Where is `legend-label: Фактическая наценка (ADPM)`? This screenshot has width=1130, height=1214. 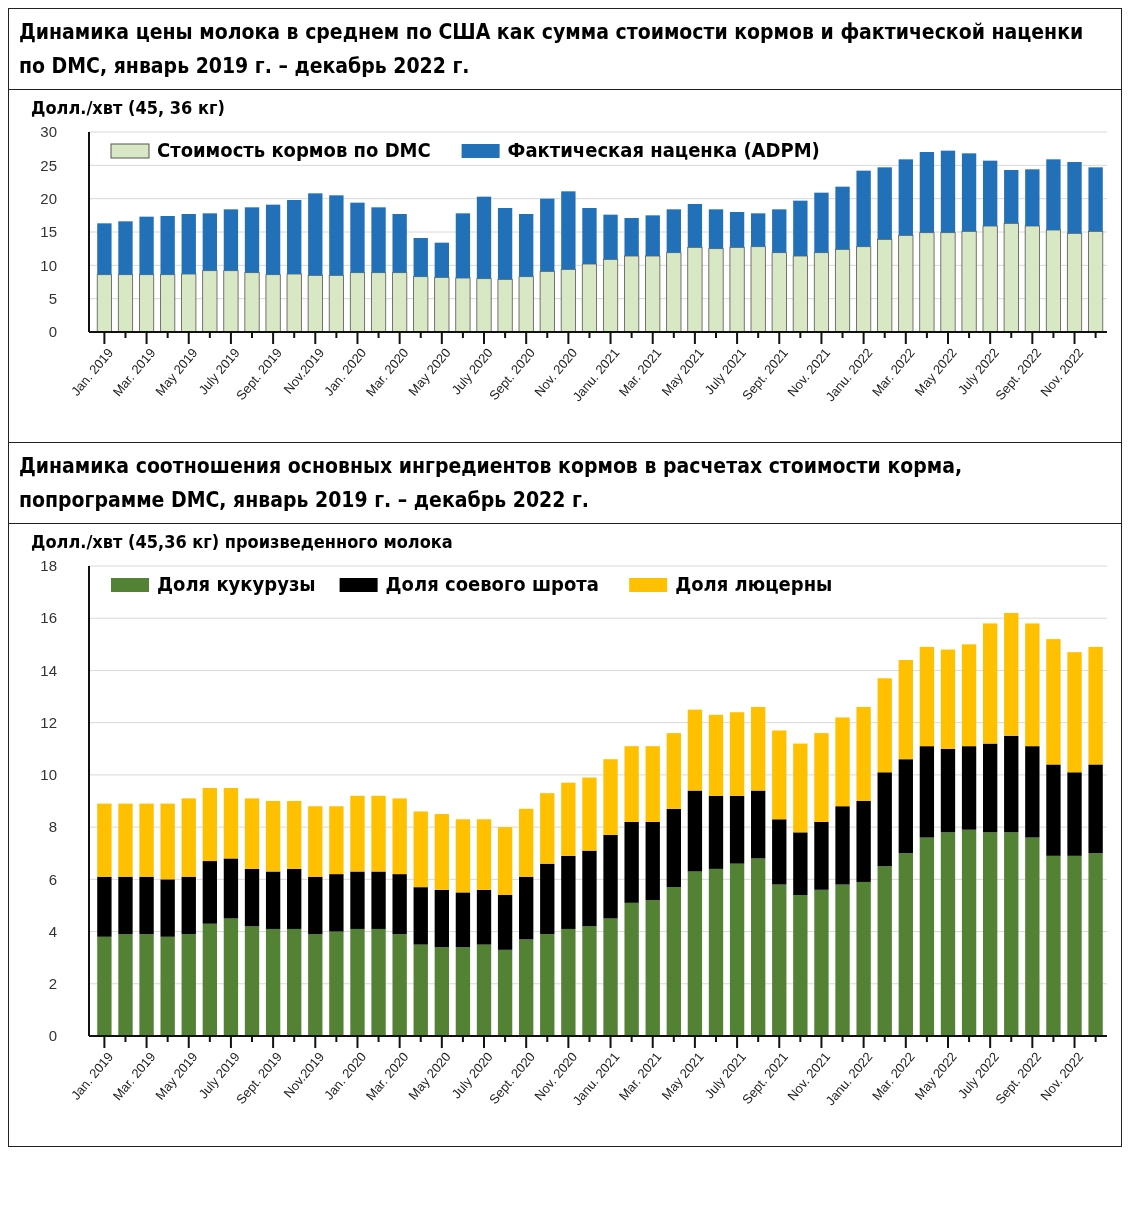 legend-label: Фактическая наценка (ADPM) is located at coordinates (663, 150).